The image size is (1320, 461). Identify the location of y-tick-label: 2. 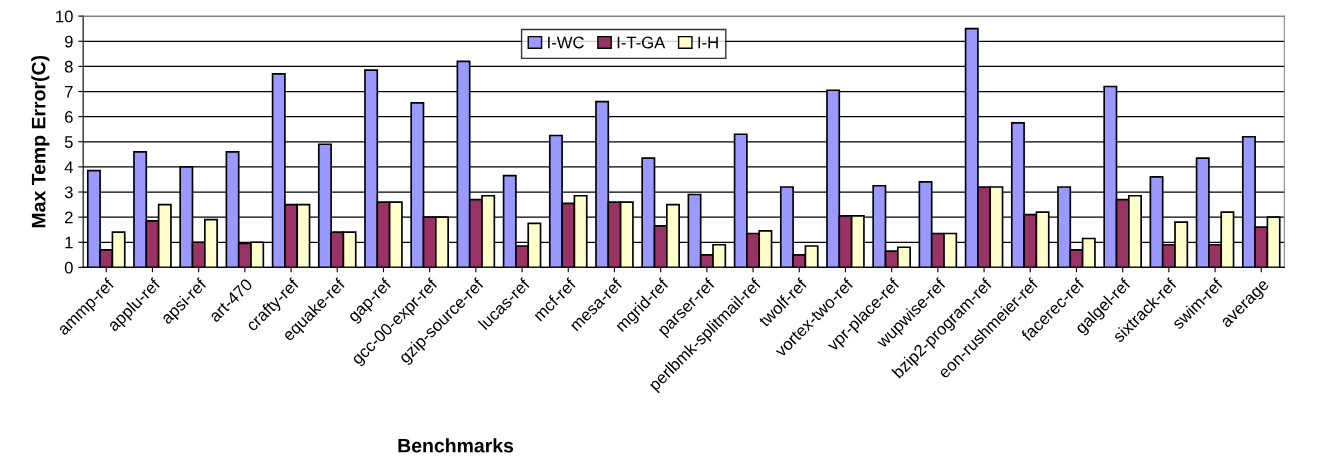
(69, 217).